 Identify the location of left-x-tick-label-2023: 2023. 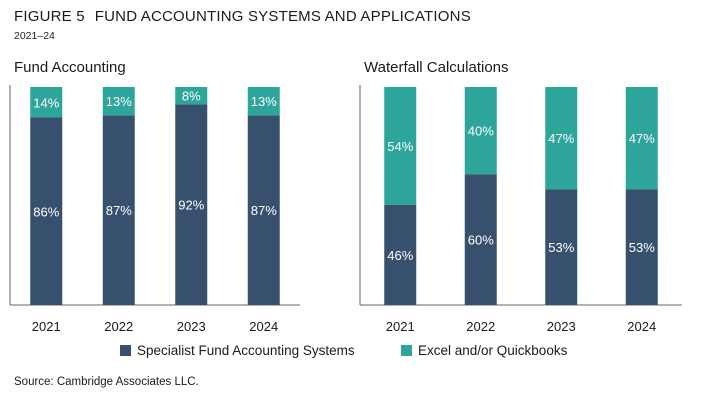
(191, 326).